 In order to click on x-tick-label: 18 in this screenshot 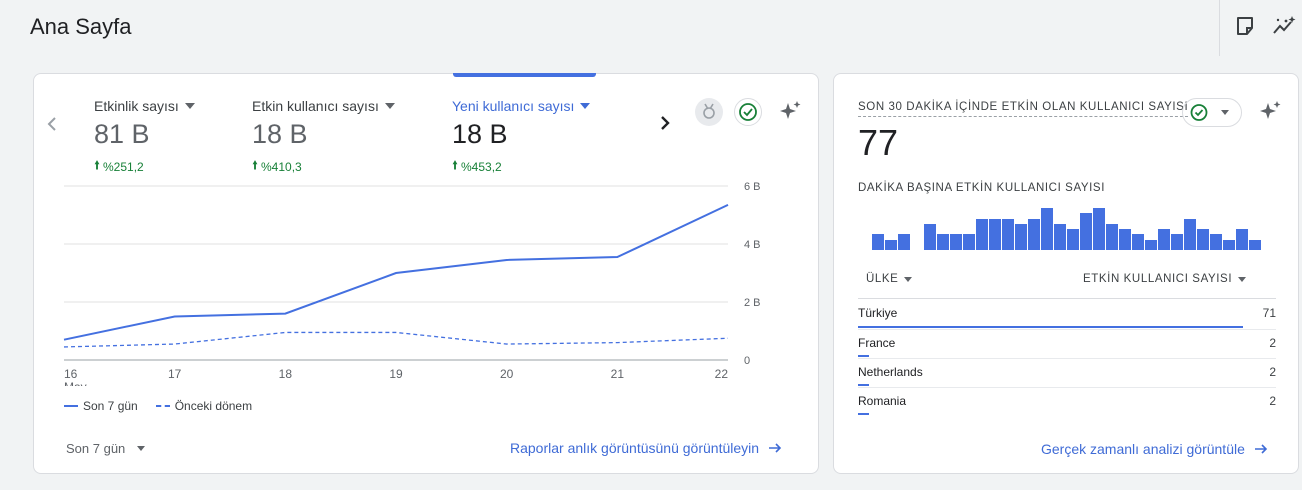, I will do `click(286, 374)`.